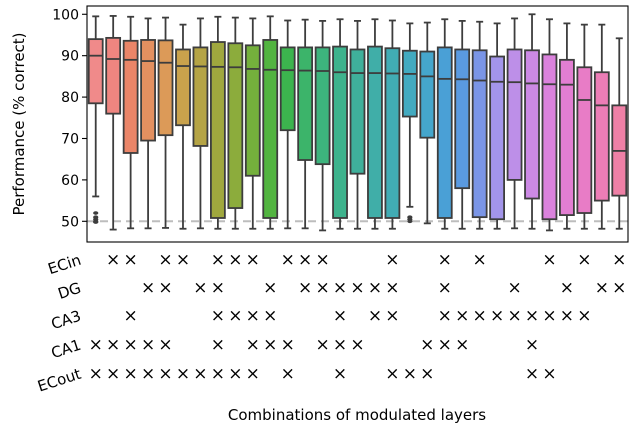 The height and width of the screenshot is (427, 629). I want to click on y-tick-label: 90, so click(70, 57).